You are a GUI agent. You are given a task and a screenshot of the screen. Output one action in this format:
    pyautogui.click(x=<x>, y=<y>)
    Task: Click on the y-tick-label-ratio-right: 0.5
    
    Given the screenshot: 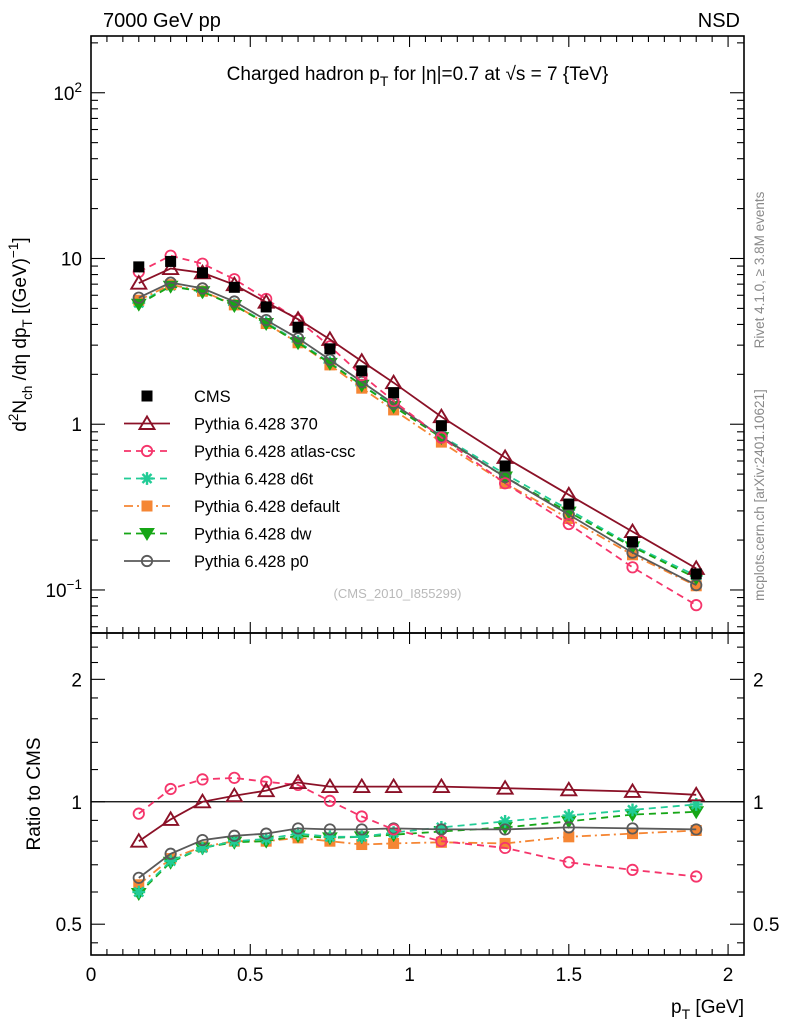 What is the action you would take?
    pyautogui.click(x=766, y=925)
    